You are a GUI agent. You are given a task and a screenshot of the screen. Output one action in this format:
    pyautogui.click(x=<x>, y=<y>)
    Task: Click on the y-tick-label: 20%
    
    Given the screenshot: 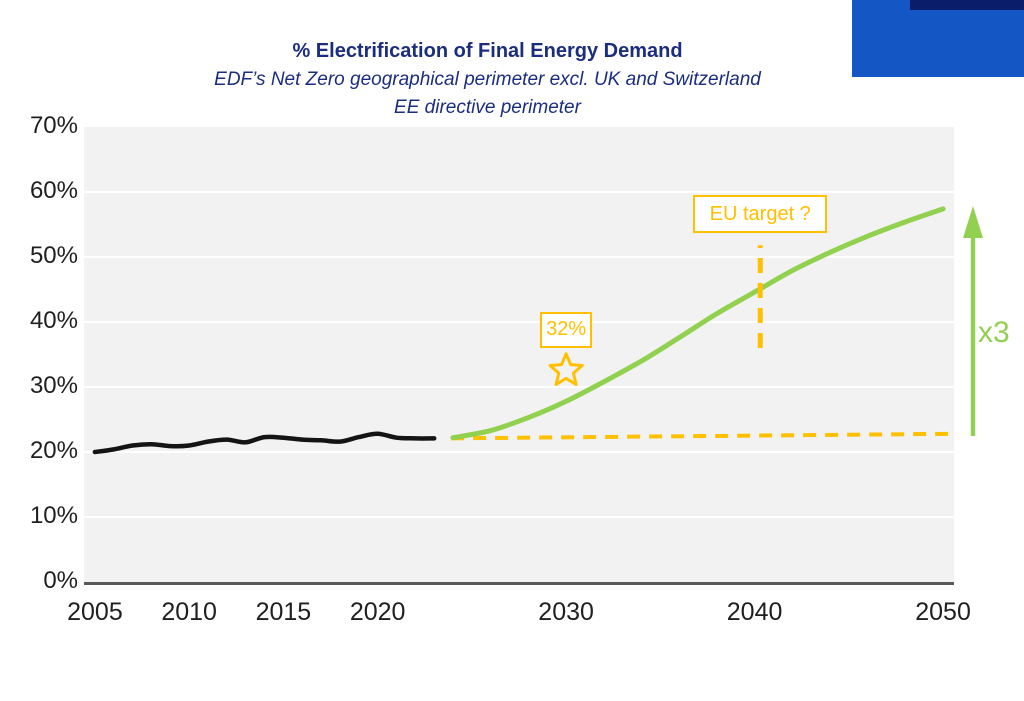 What is the action you would take?
    pyautogui.click(x=53, y=450)
    